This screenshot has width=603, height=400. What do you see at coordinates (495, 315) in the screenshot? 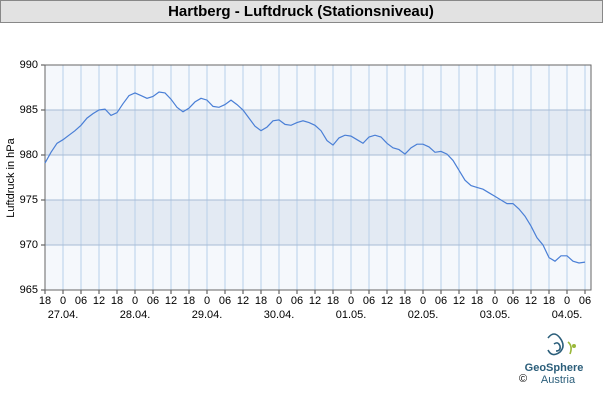
I see `date-label: 03.05.` at bounding box center [495, 315].